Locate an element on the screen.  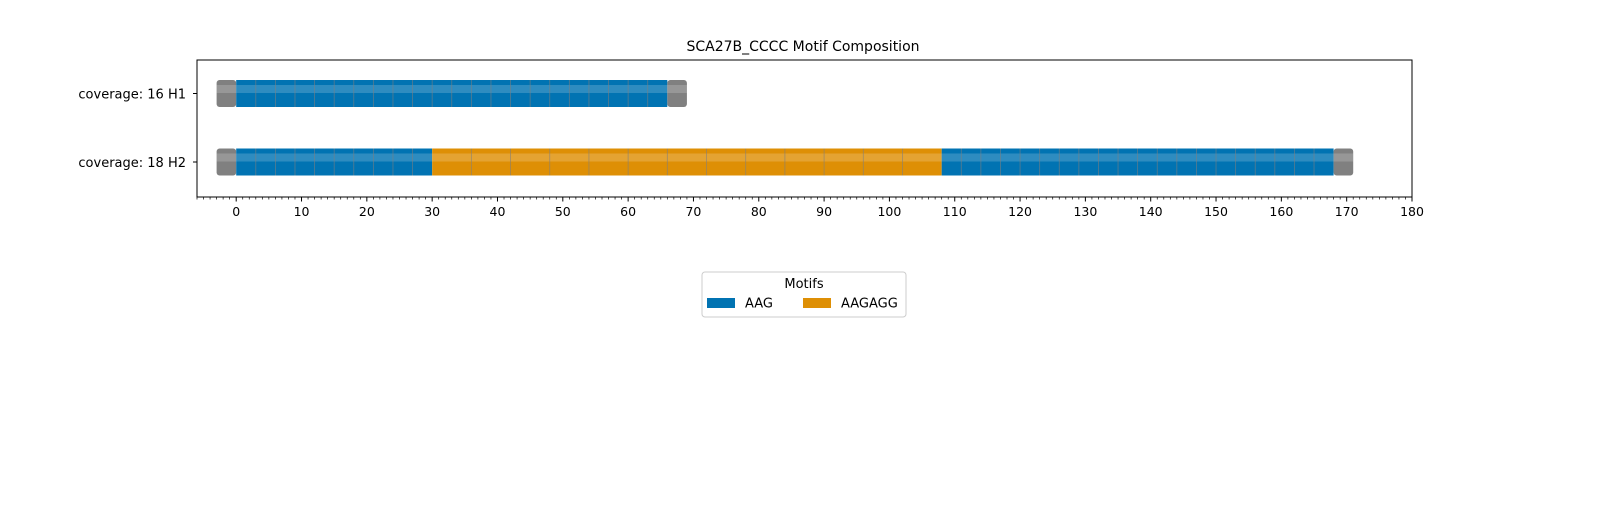
x-tick-label: 170 is located at coordinates (1347, 211).